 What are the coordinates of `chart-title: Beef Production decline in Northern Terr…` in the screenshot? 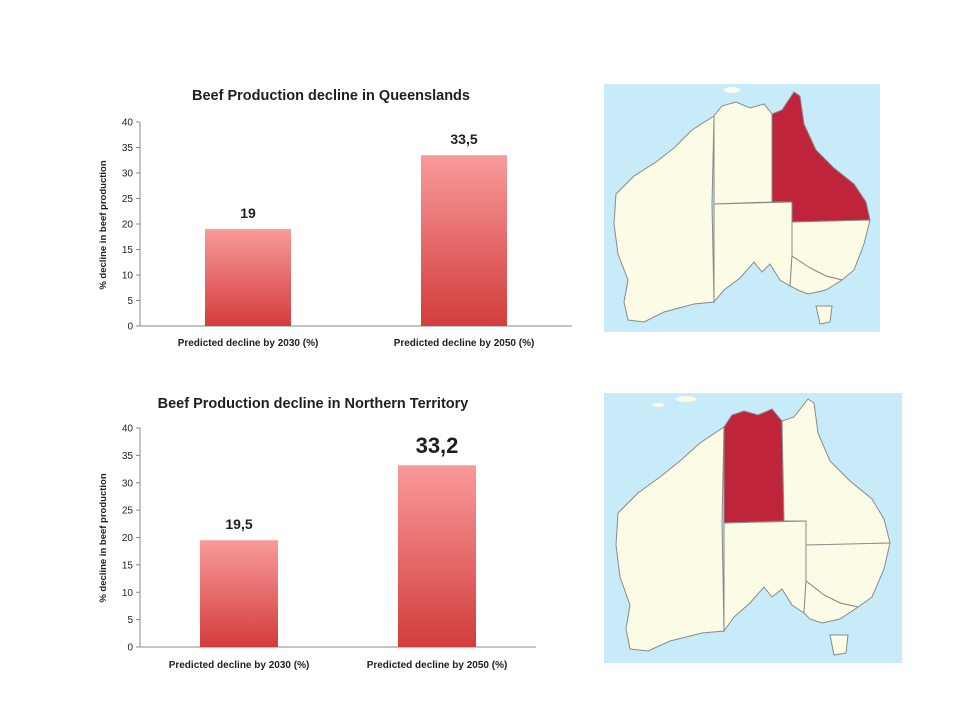 It's located at (313, 404).